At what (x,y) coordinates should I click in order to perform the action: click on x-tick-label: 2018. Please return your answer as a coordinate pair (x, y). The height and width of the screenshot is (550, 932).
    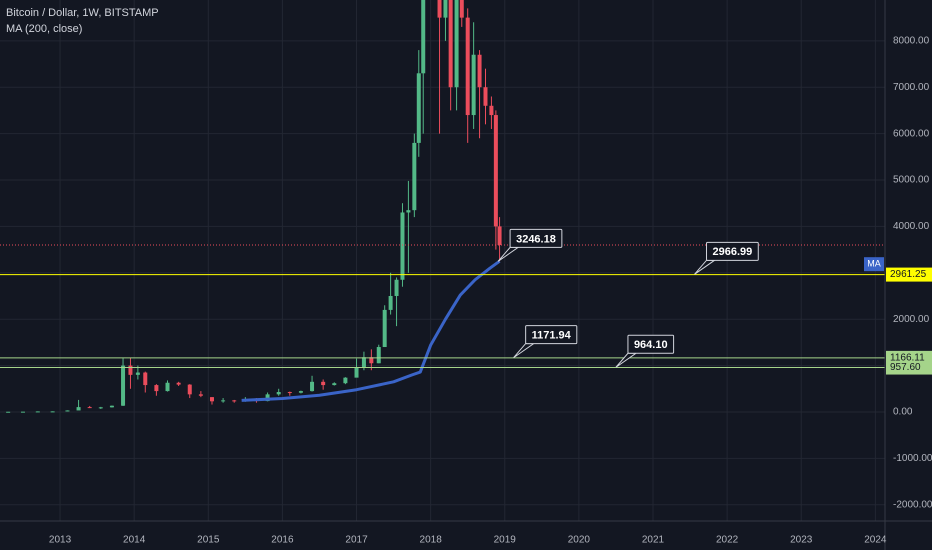
    Looking at the image, I should click on (431, 540).